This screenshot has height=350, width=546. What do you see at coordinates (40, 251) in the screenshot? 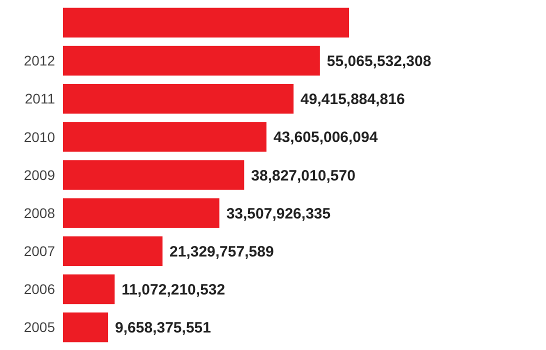
I see `y-tick-label: 2007` at bounding box center [40, 251].